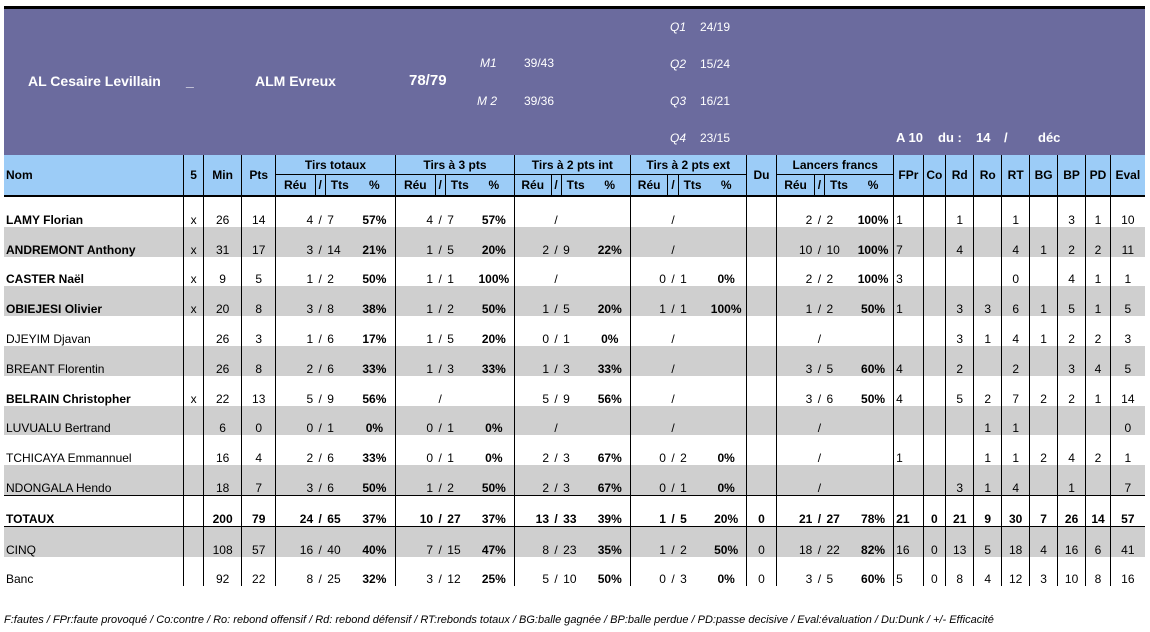 This screenshot has height=632, width=1150. What do you see at coordinates (683, 279) in the screenshot?
I see `t2ext-att: 1` at bounding box center [683, 279].